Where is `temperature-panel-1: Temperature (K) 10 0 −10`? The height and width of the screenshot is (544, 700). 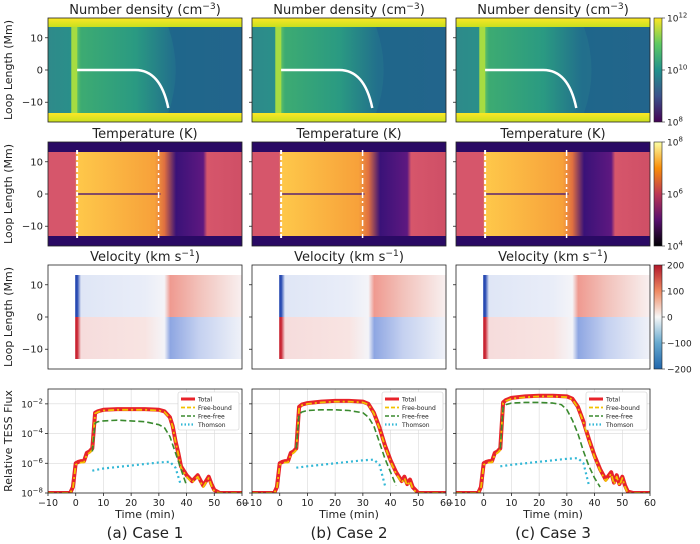 temperature-panel-1: Temperature (K) 10 0 −10 is located at coordinates (132, 187).